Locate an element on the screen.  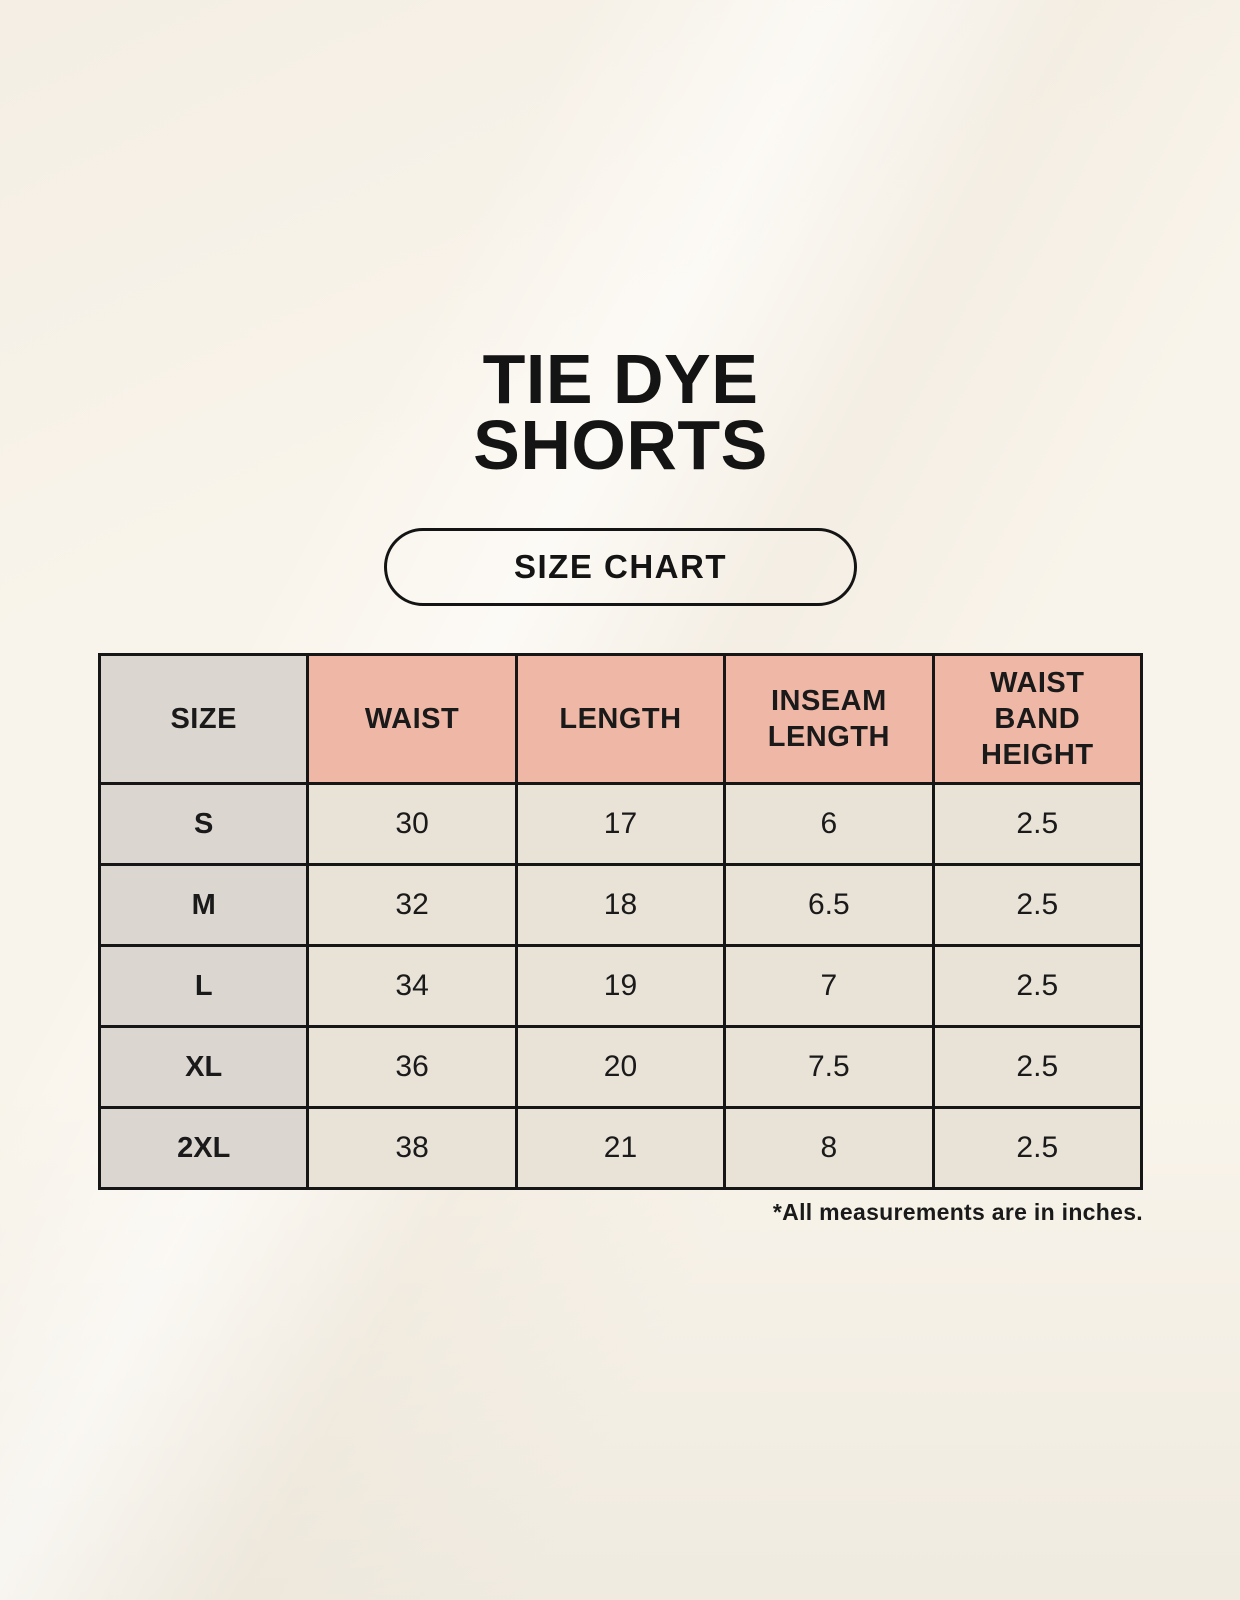
size-chart-badge-label: SIZE CHART is located at coordinates (620, 566).